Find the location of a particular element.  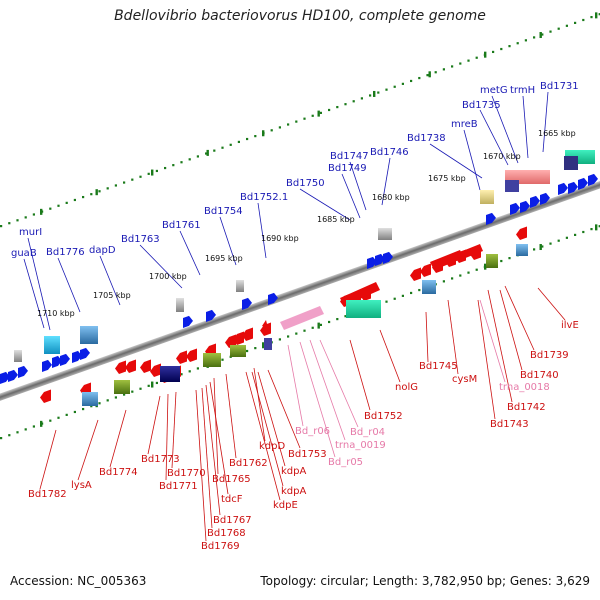

gene-label: Bd1753 is located at coordinates (307, 454).